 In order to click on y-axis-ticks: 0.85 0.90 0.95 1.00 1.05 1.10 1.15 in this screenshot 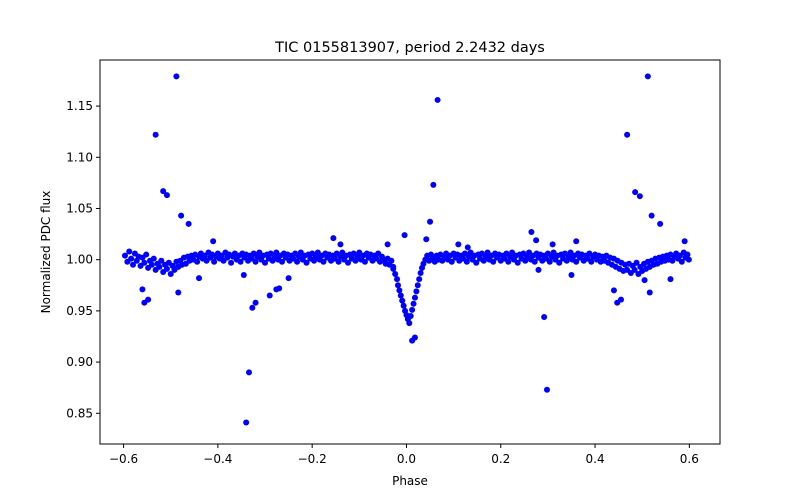, I will do `click(83, 259)`.